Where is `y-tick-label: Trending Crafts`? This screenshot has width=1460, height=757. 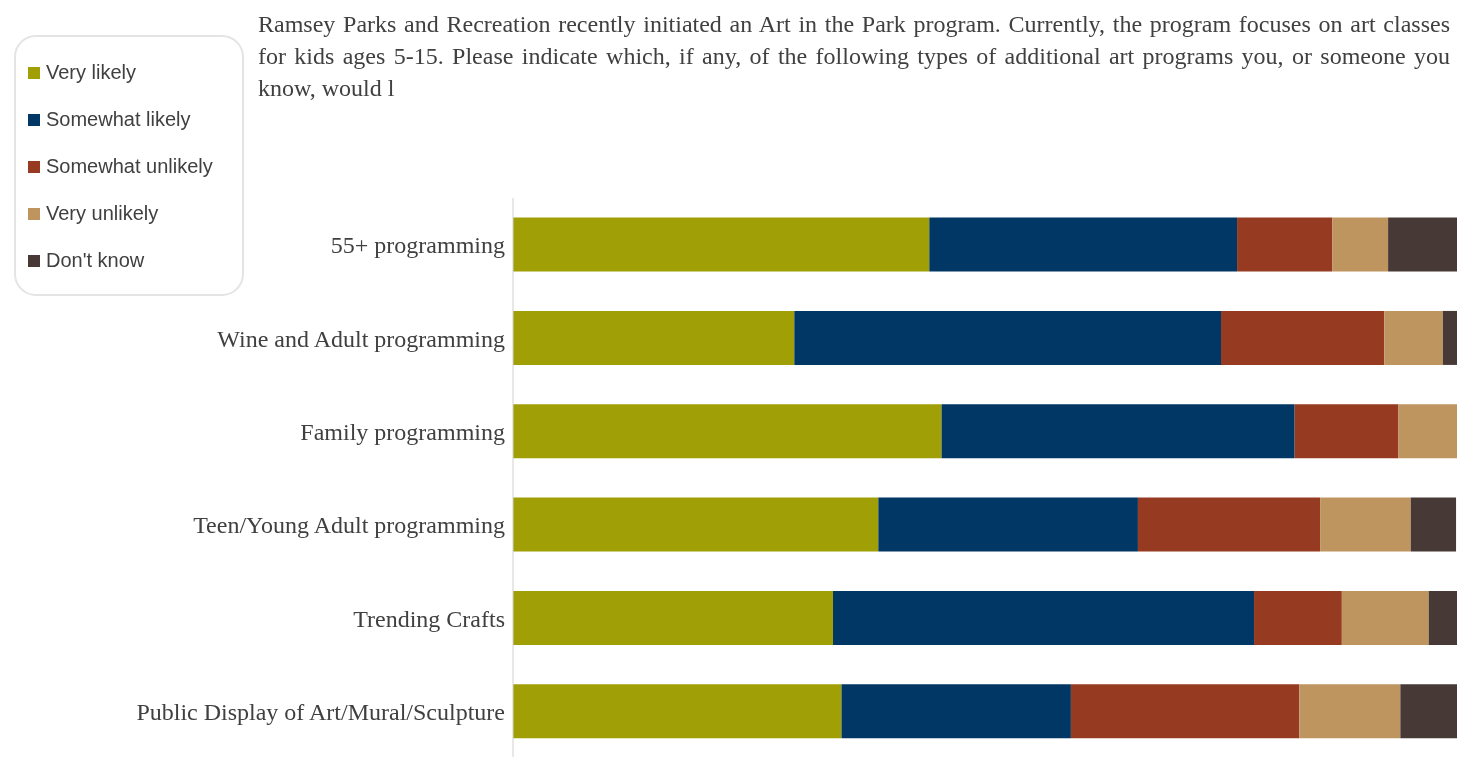
y-tick-label: Trending Crafts is located at coordinates (429, 618).